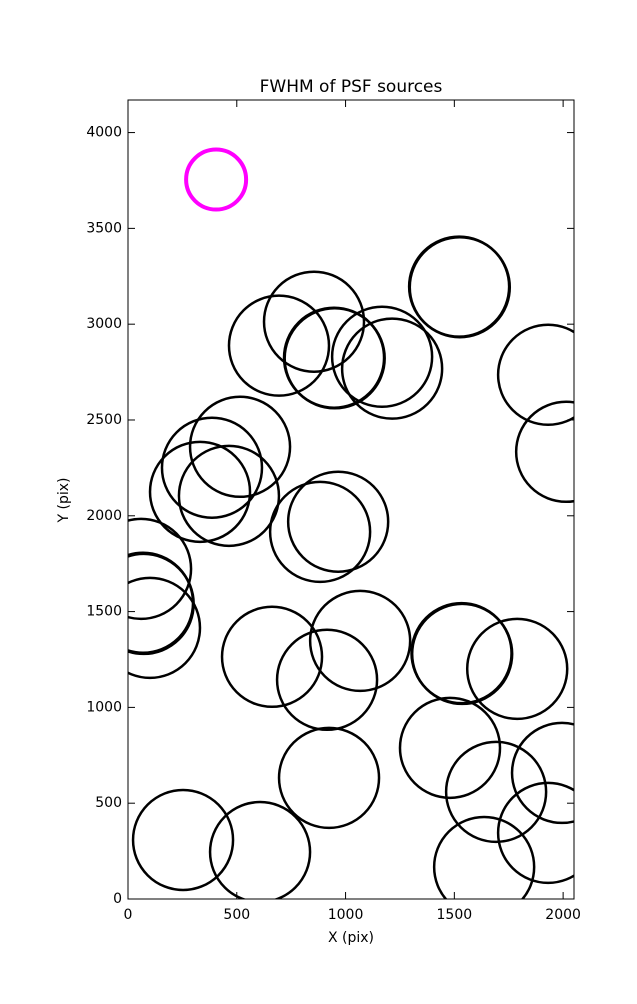 This screenshot has width=637, height=1004. I want to click on y-tick-label: 2500, so click(104, 420).